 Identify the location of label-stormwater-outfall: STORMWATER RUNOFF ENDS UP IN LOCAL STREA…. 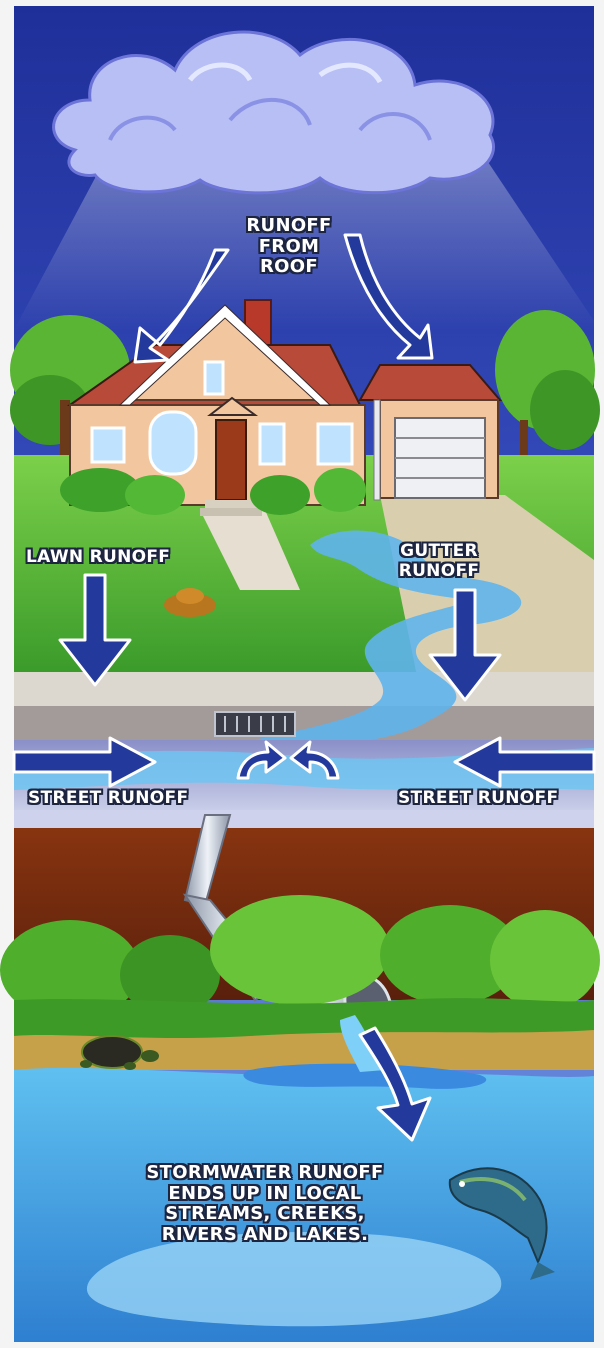
(265, 1204).